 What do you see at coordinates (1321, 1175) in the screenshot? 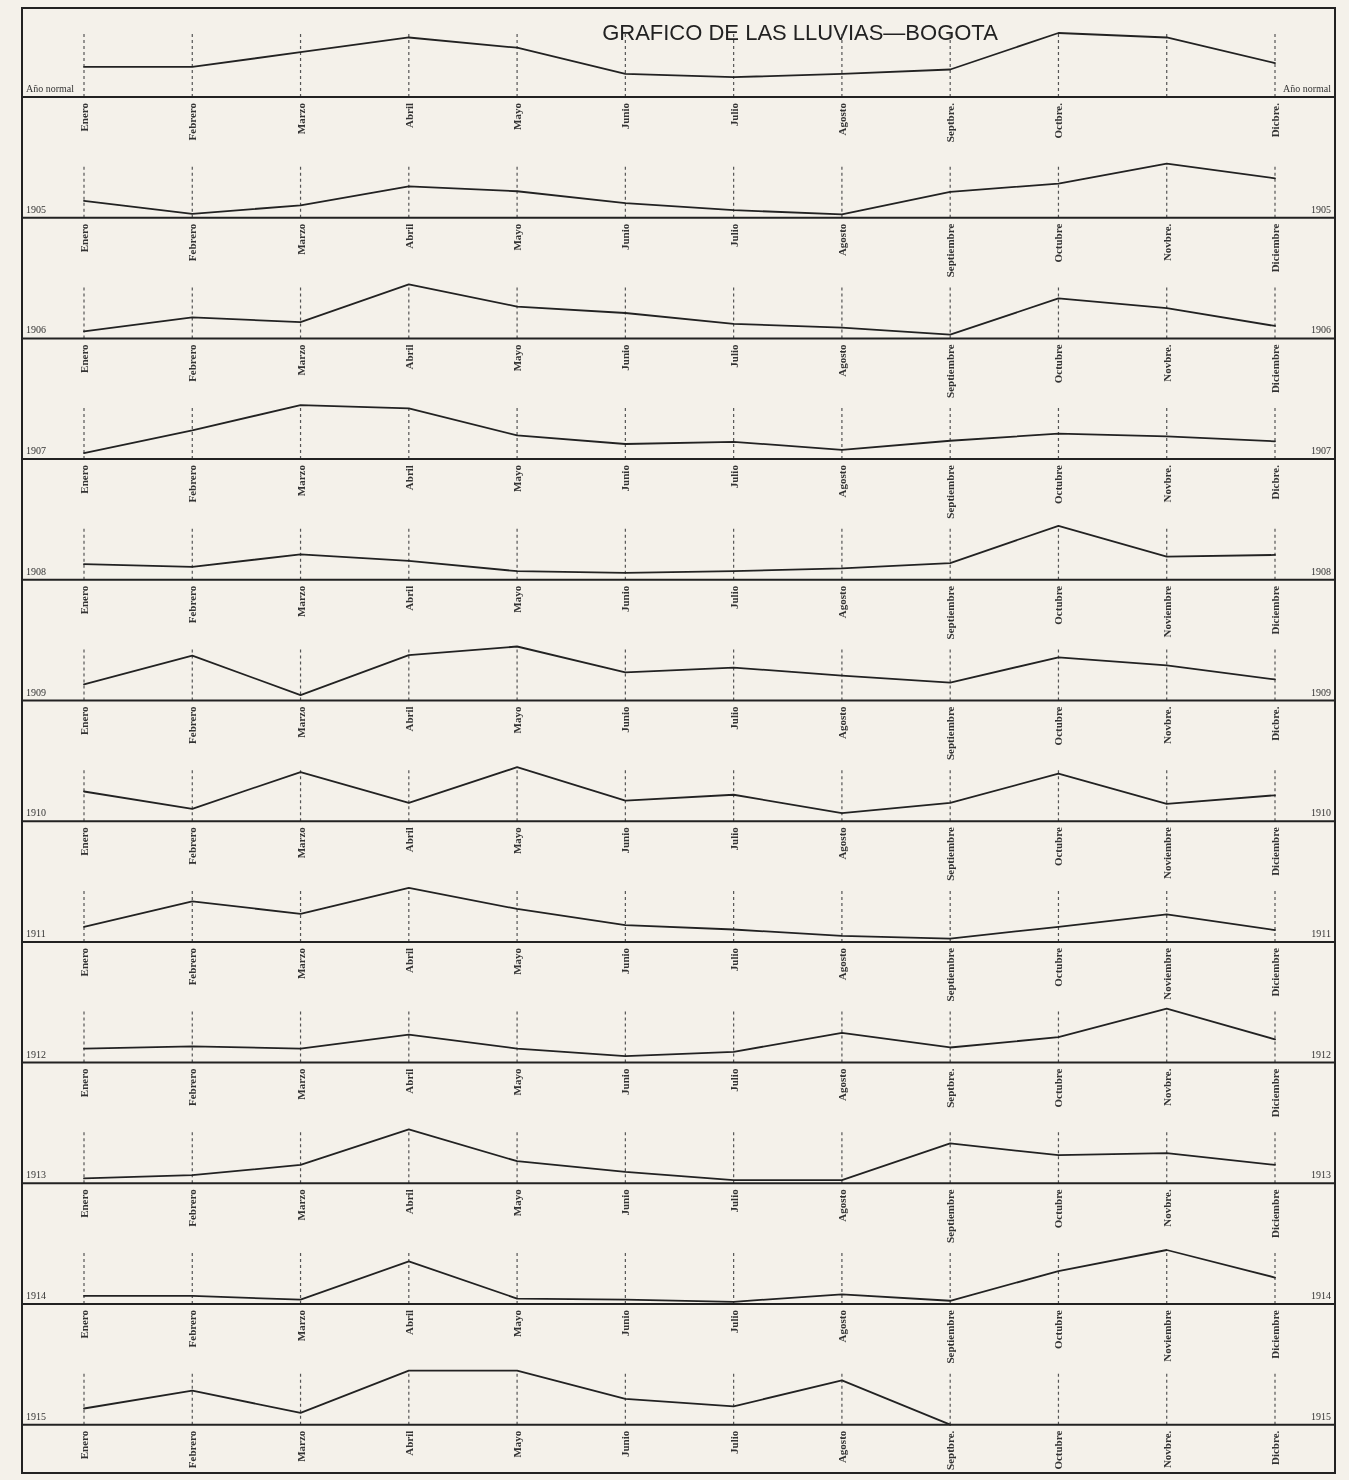
I see `text: 1913` at bounding box center [1321, 1175].